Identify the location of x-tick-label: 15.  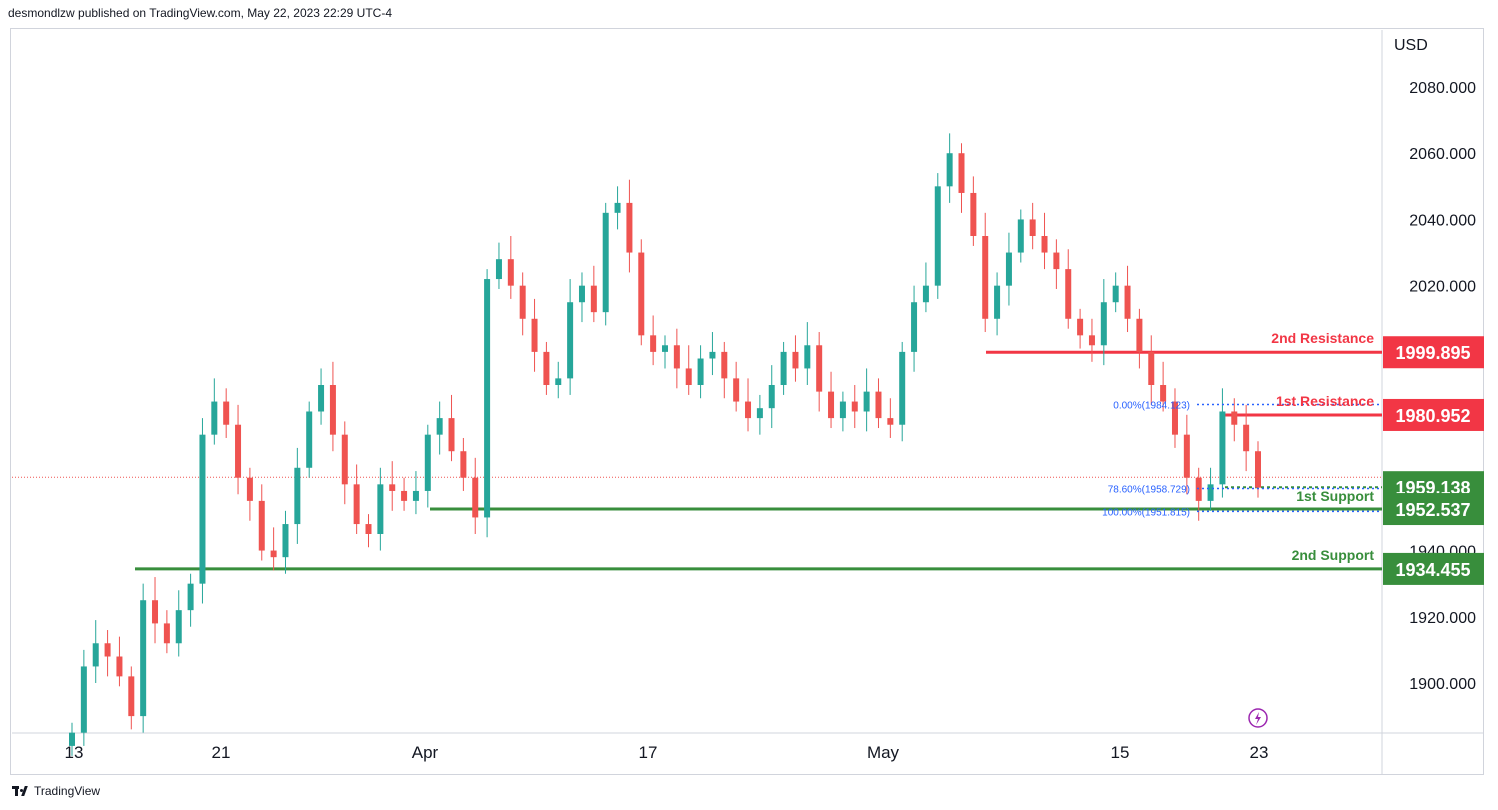
(1120, 752).